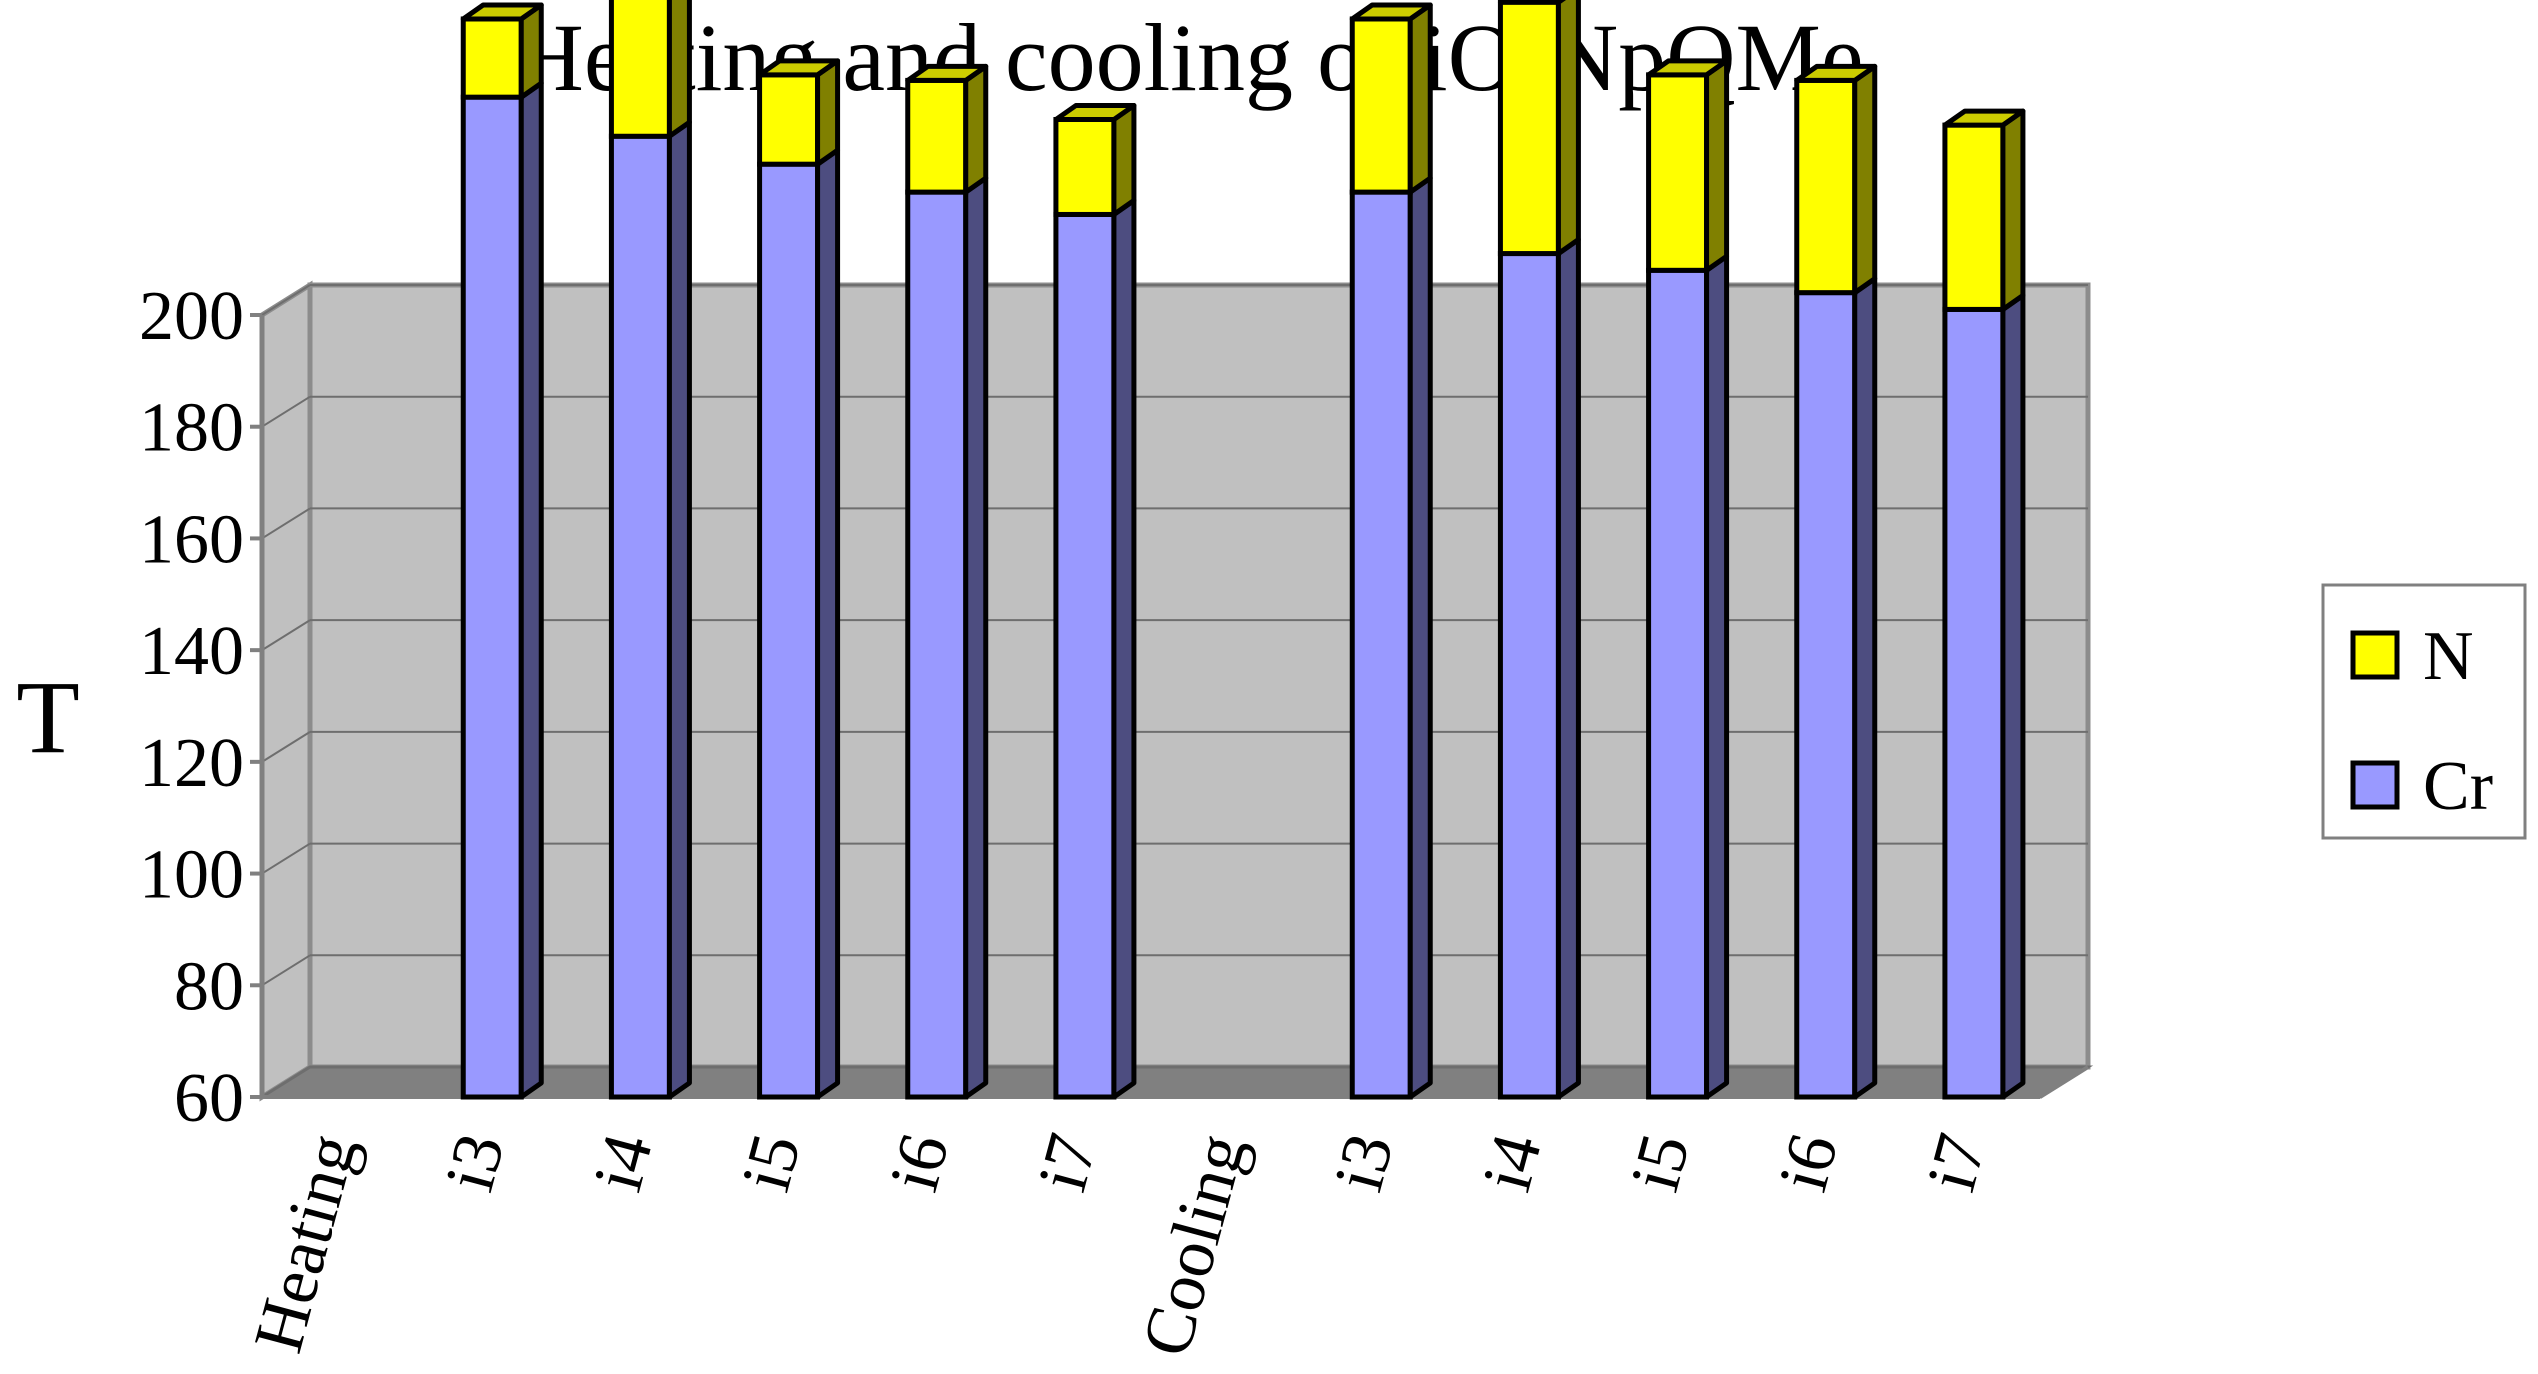 The image size is (2538, 1374). Describe the element at coordinates (1188, 57) in the screenshot. I see `chart-title: Heating and cooling of iO-NpQMe` at that location.